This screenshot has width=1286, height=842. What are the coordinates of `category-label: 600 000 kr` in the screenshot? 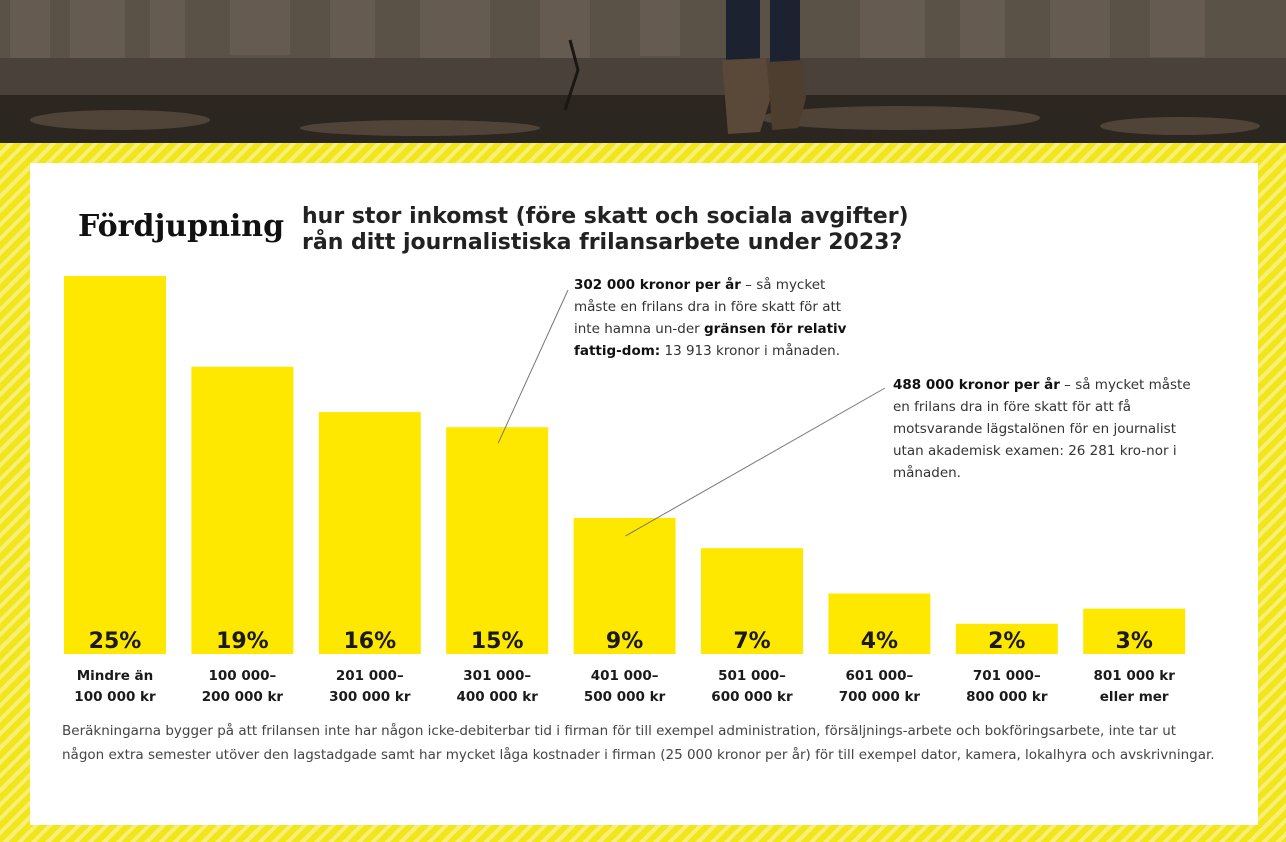 It's located at (752, 697).